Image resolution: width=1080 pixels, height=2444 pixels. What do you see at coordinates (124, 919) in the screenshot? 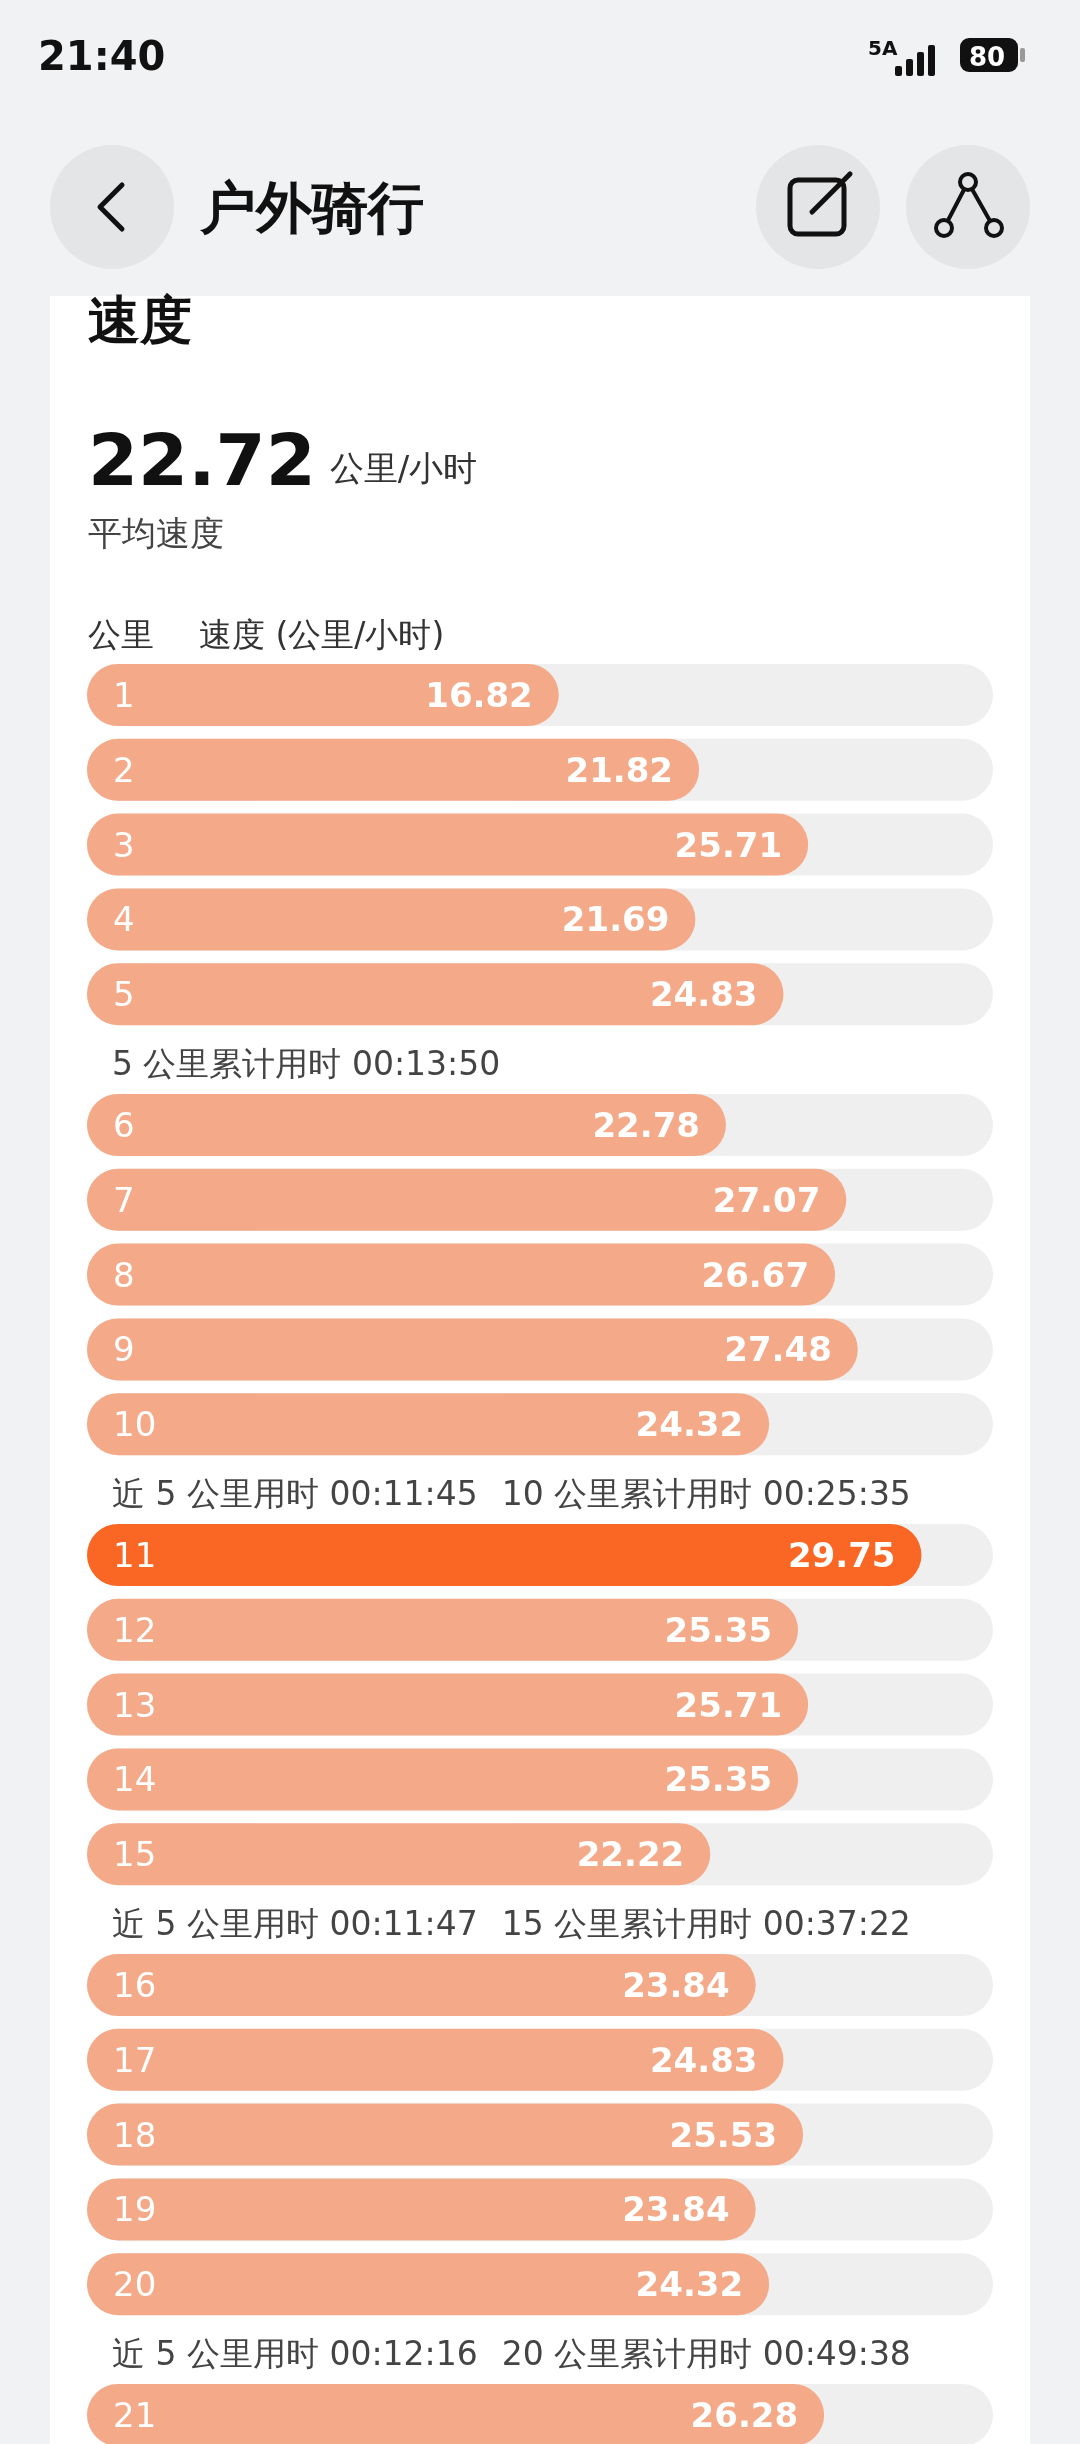
I see `y-tick-label: 4` at bounding box center [124, 919].